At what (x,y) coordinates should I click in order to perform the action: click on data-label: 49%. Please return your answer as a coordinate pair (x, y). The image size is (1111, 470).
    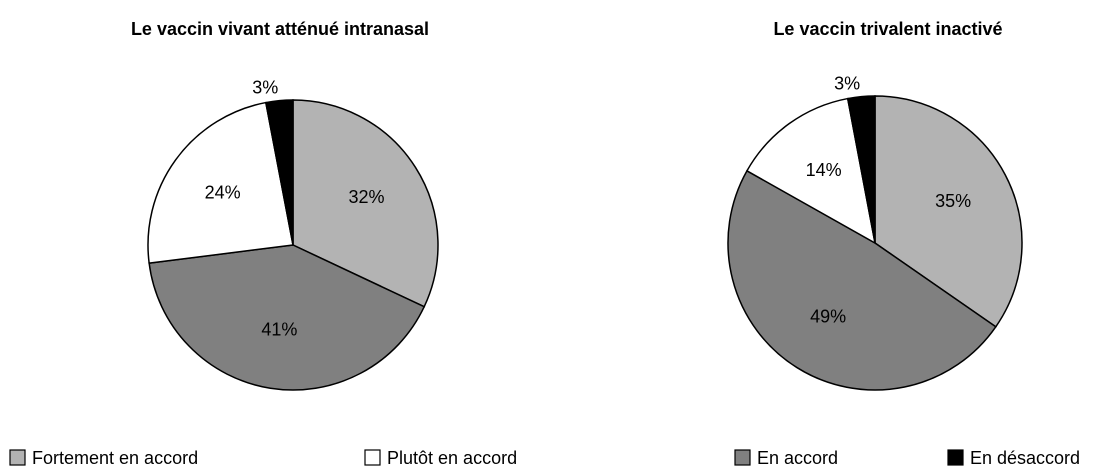
    Looking at the image, I should click on (828, 316).